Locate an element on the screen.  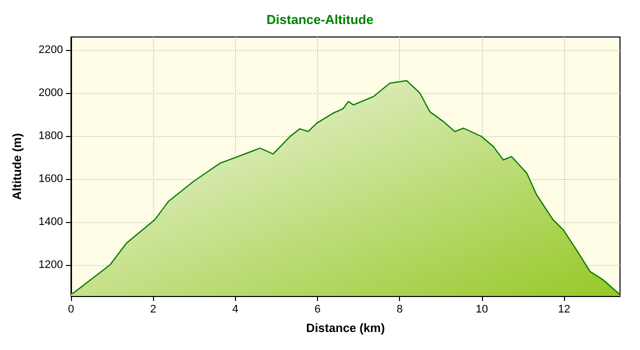
y-tick-label: 1600 is located at coordinates (50, 178).